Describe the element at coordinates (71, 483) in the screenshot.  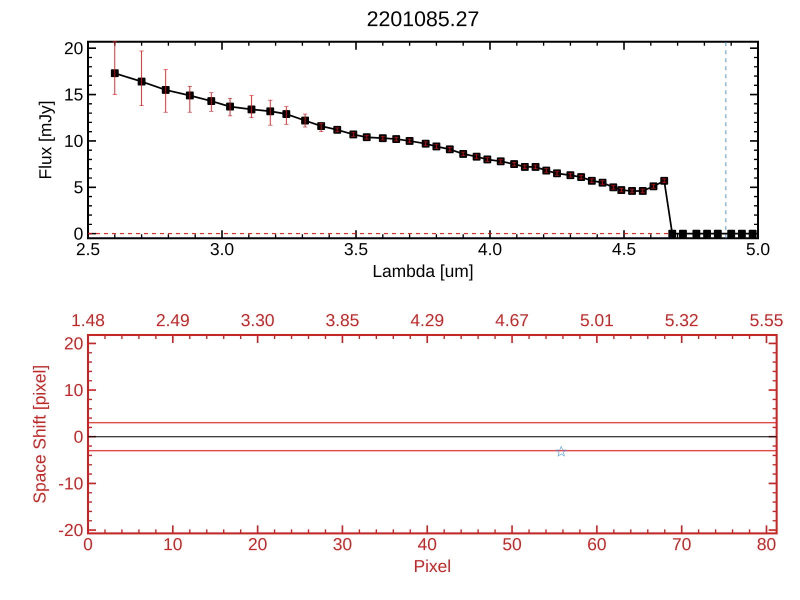
I see `y-tick-label: -10` at that location.